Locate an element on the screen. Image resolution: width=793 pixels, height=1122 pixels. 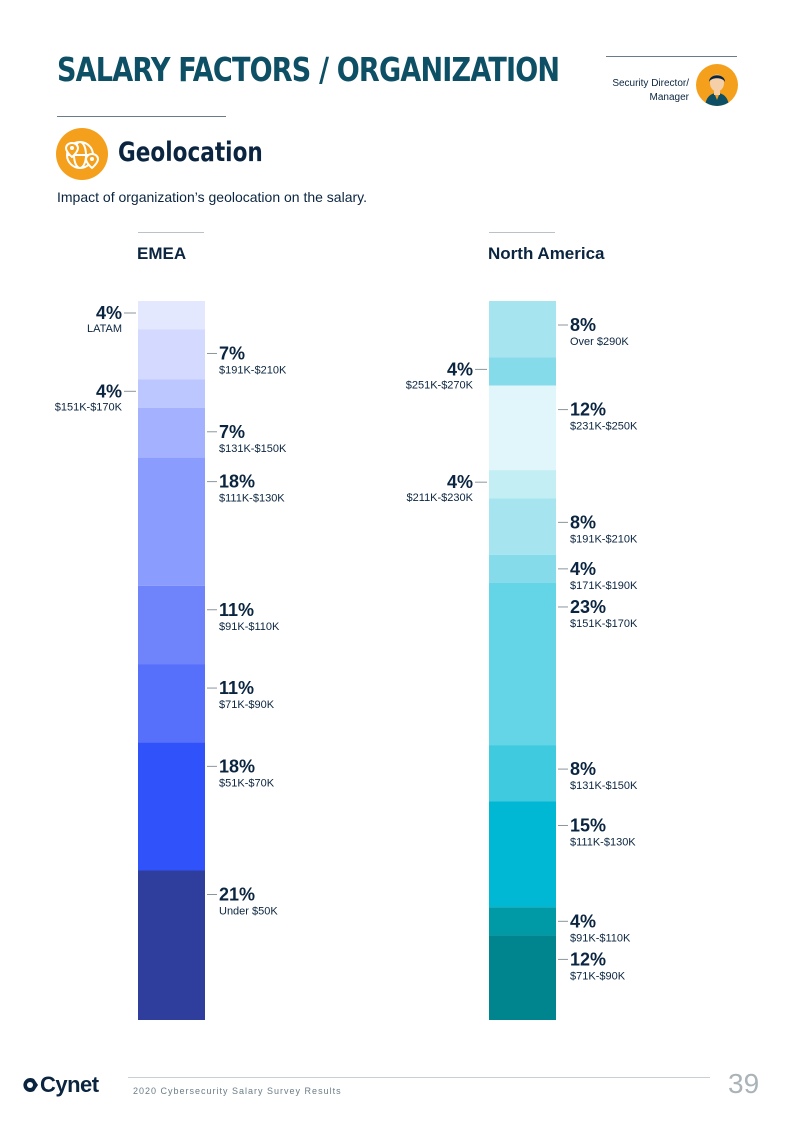
segment-percent-1-1: 4% is located at coordinates (460, 369).